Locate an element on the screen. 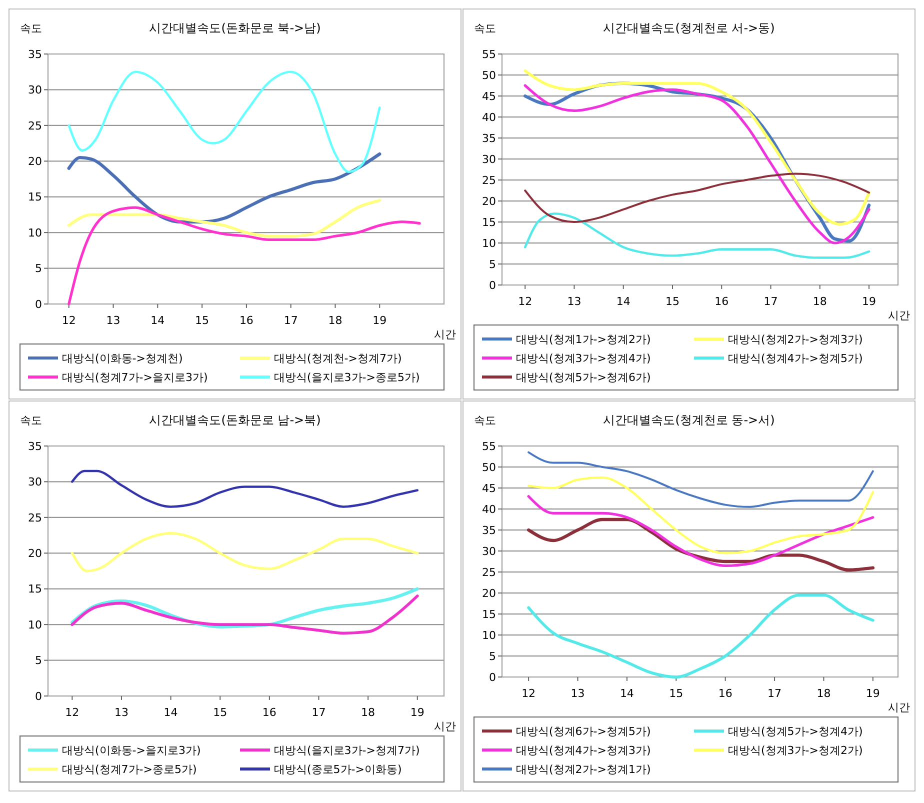 This screenshot has height=803, width=924. legend-label: 대방식(이화동->을지로3가) is located at coordinates (131, 750).